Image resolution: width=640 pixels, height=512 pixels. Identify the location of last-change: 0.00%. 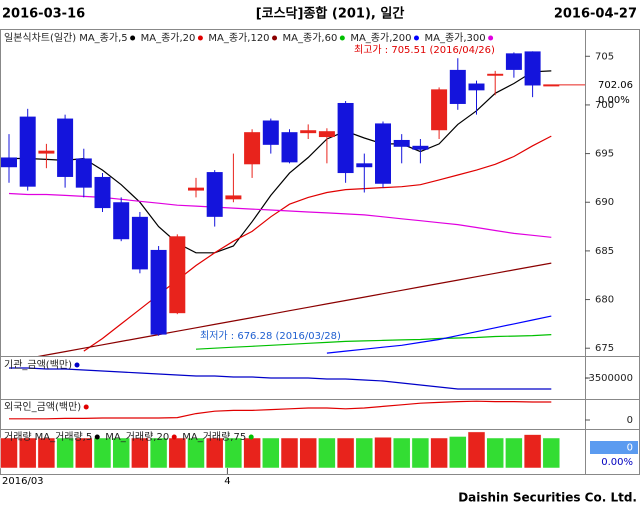
(614, 100).